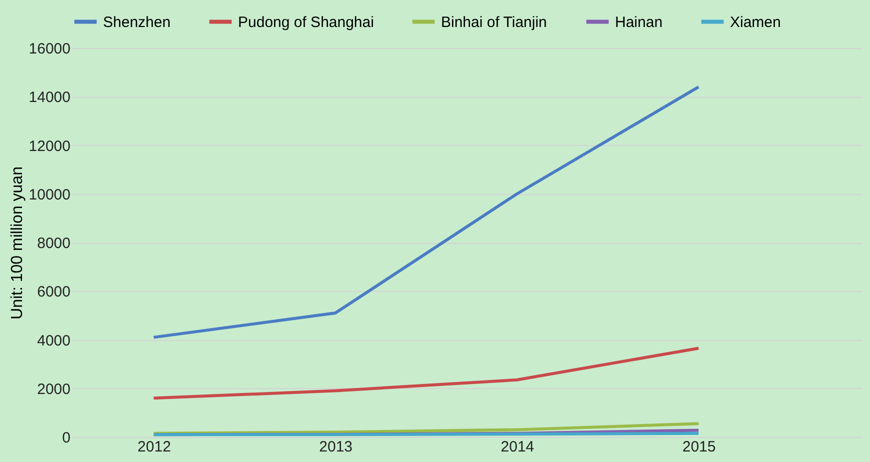 This screenshot has width=870, height=462. I want to click on x-tick-label: 2013, so click(336, 447).